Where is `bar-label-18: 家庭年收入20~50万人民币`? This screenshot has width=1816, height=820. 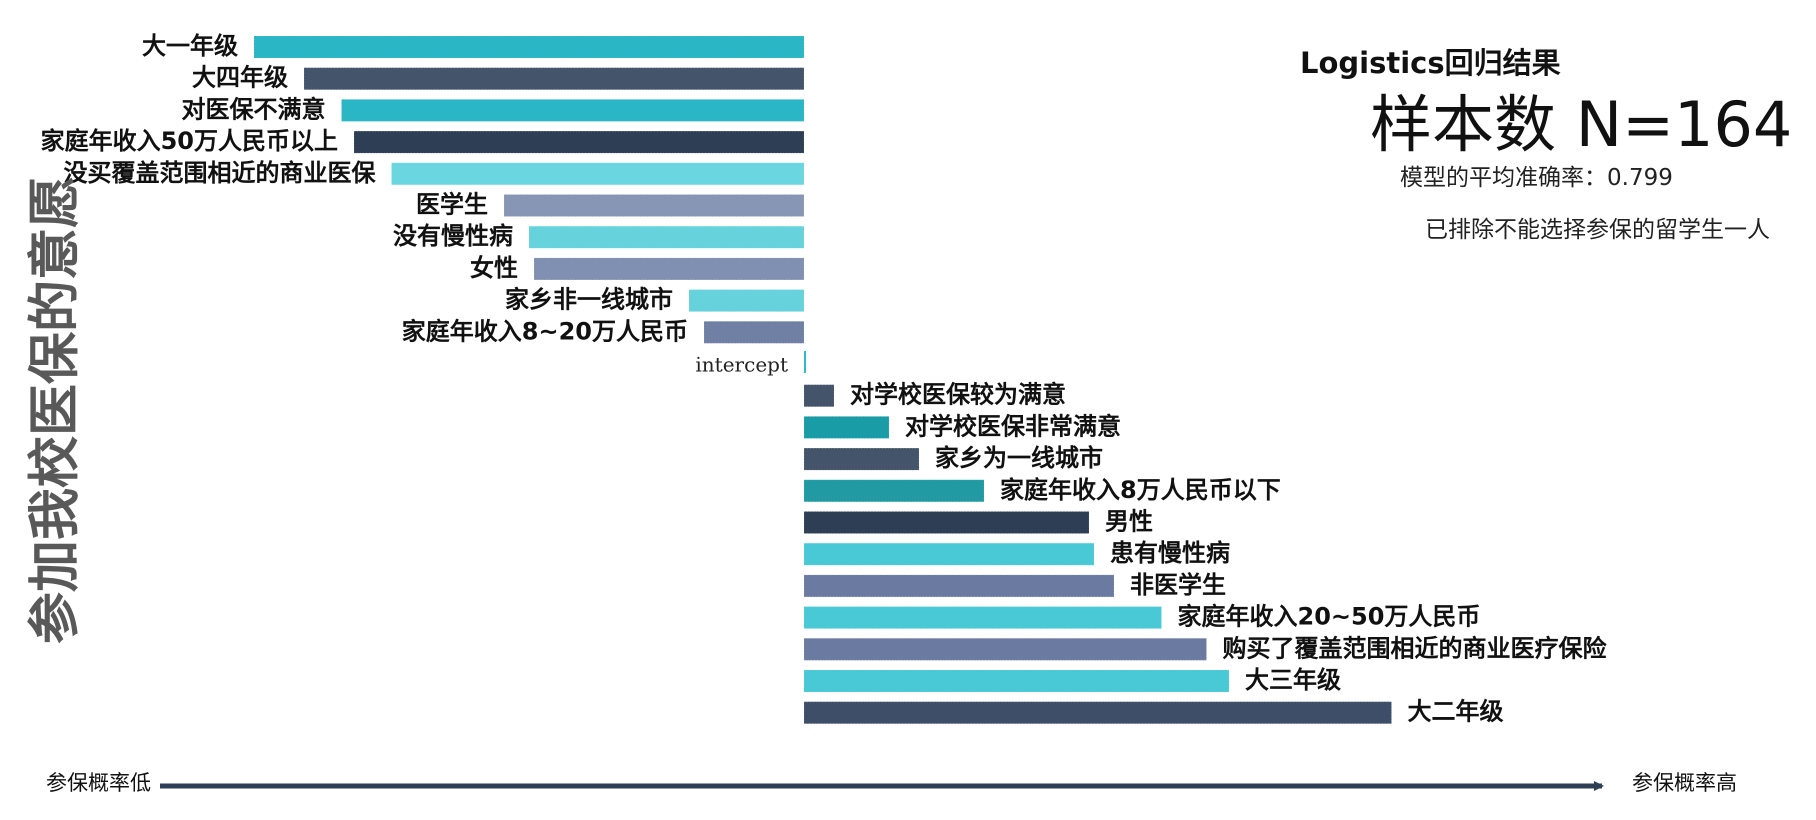
bar-label-18: 家庭年收入20~50万人民币 is located at coordinates (1329, 617).